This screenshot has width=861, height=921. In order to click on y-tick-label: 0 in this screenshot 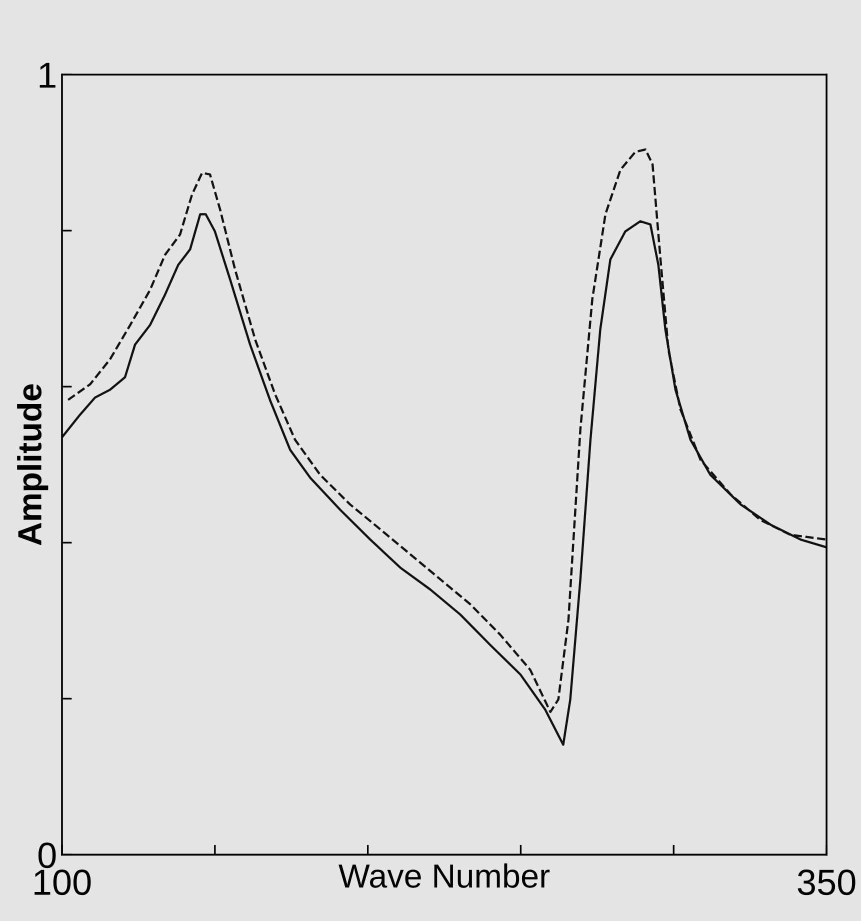, I will do `click(47, 855)`.